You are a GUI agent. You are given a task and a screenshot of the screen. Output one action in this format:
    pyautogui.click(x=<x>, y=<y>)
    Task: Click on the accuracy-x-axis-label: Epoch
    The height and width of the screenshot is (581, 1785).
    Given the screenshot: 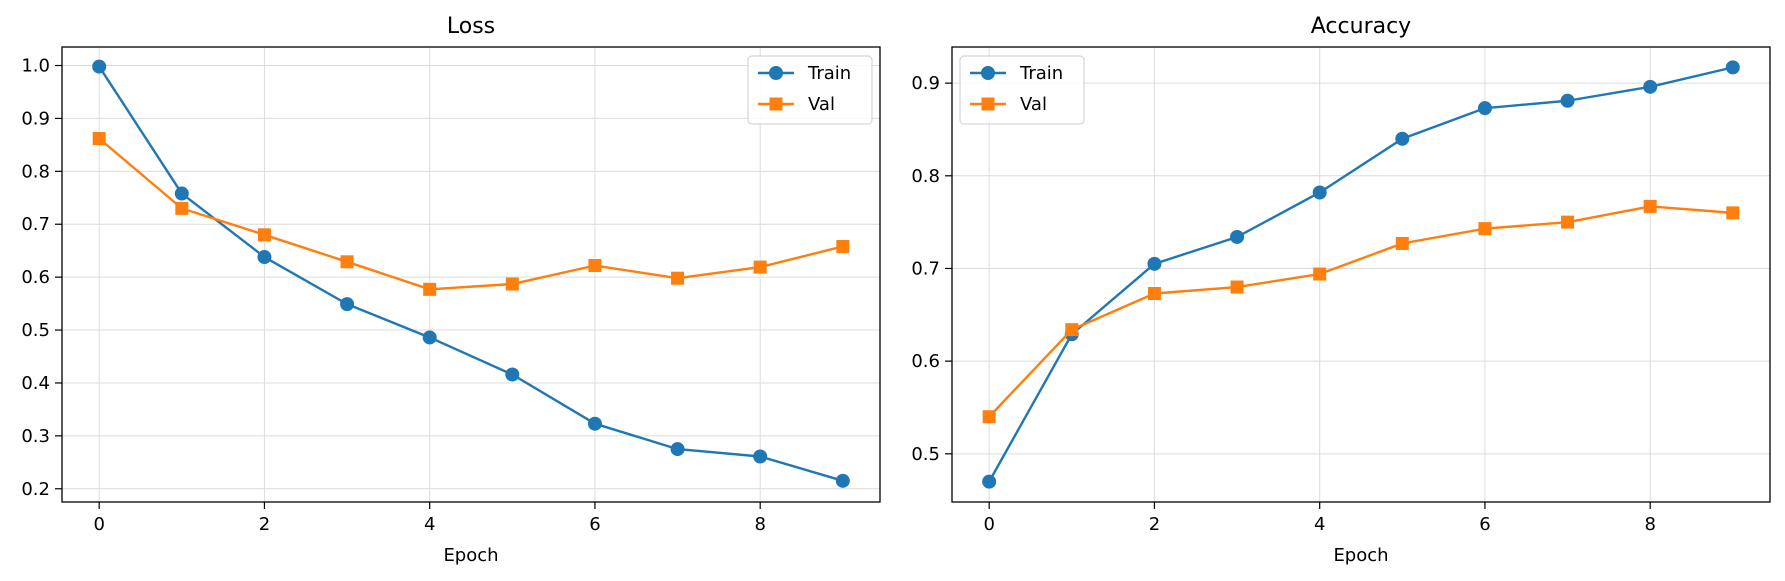 What is the action you would take?
    pyautogui.click(x=1360, y=555)
    